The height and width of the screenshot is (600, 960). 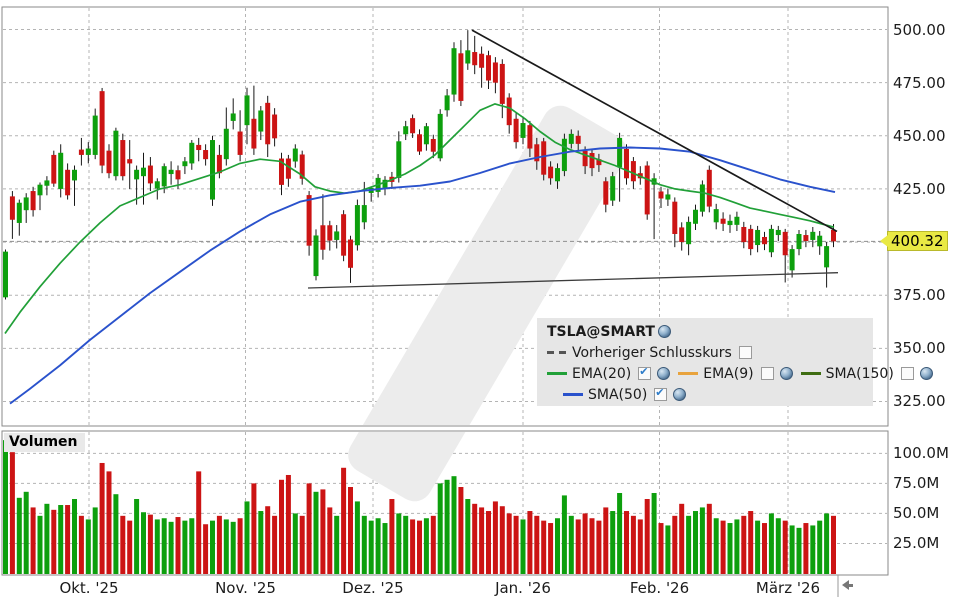 What do you see at coordinates (917, 241) in the screenshot?
I see `last-price-value: 400.32` at bounding box center [917, 241].